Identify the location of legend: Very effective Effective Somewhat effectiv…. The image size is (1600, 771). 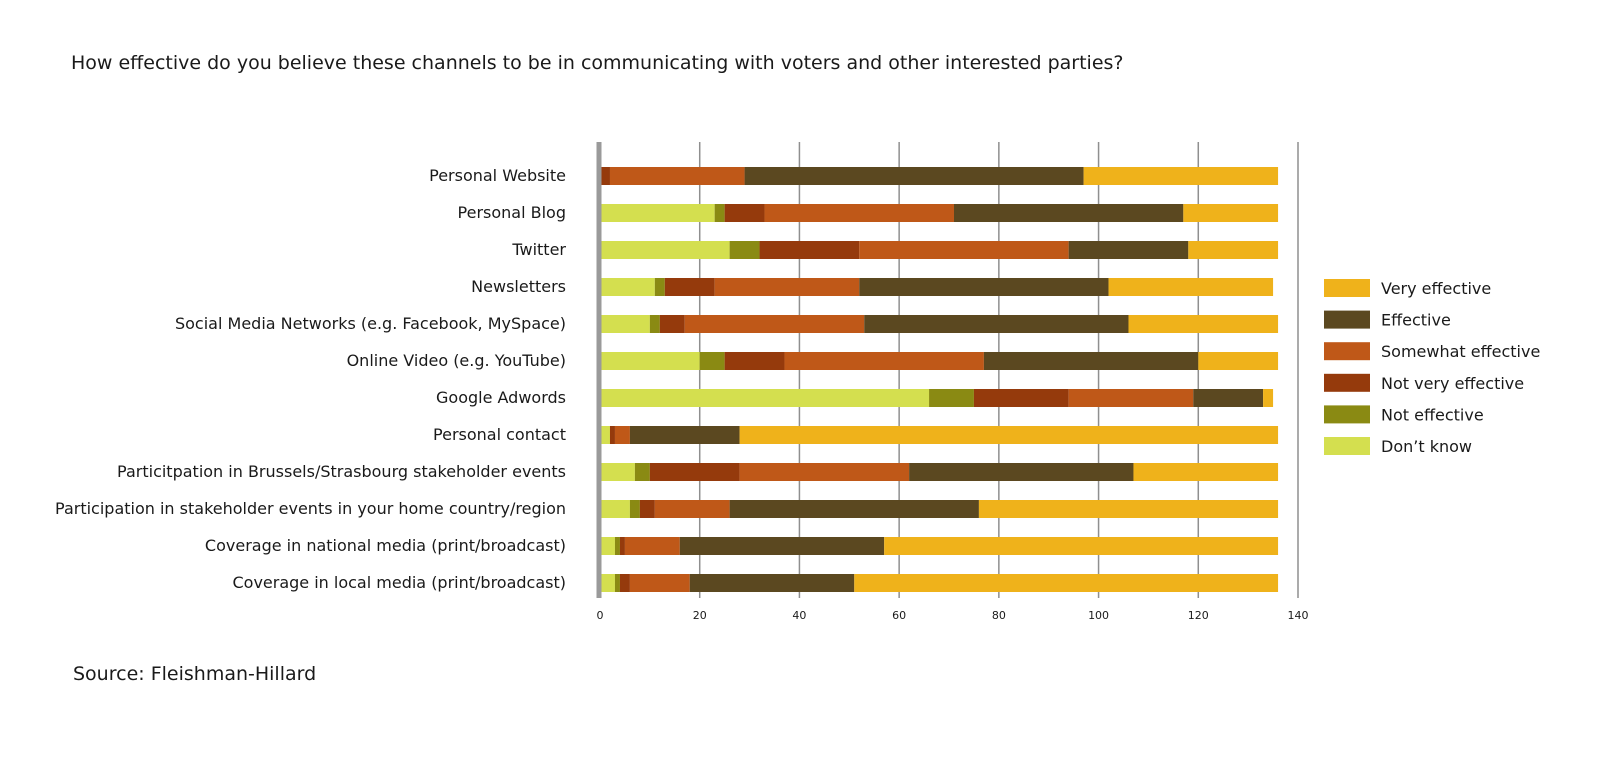
(1432, 367).